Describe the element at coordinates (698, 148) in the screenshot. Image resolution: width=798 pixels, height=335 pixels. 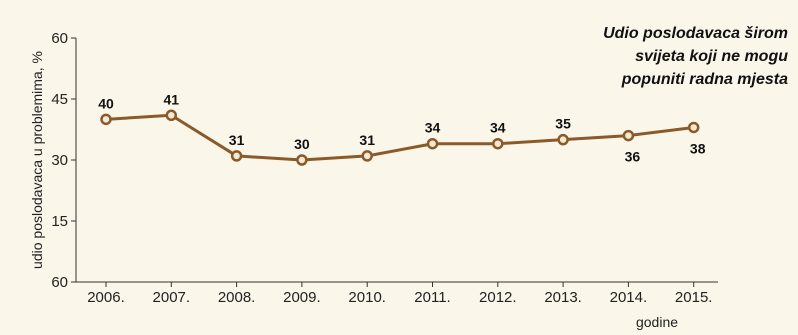
I see `data-label: 38` at that location.